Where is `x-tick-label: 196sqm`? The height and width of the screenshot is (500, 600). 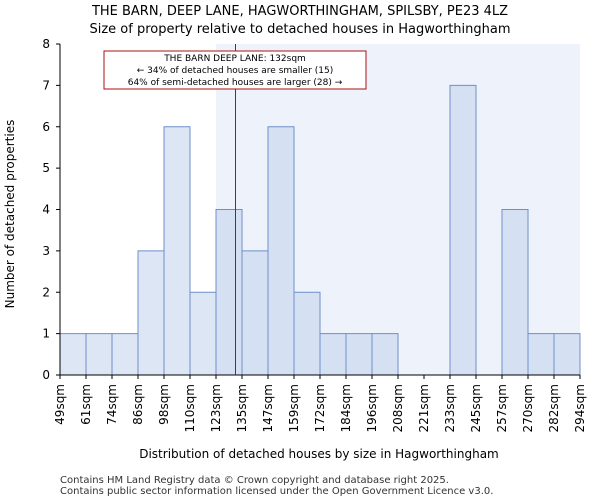 x-tick-label: 196sqm is located at coordinates (372, 408).